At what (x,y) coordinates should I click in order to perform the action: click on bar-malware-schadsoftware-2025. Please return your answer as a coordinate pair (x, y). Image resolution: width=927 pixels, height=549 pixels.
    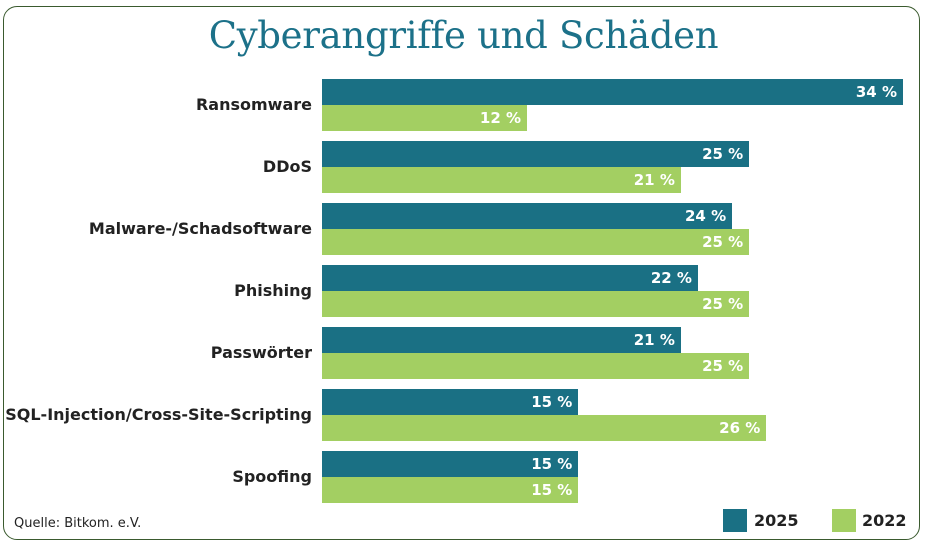
    Looking at the image, I should click on (527, 216).